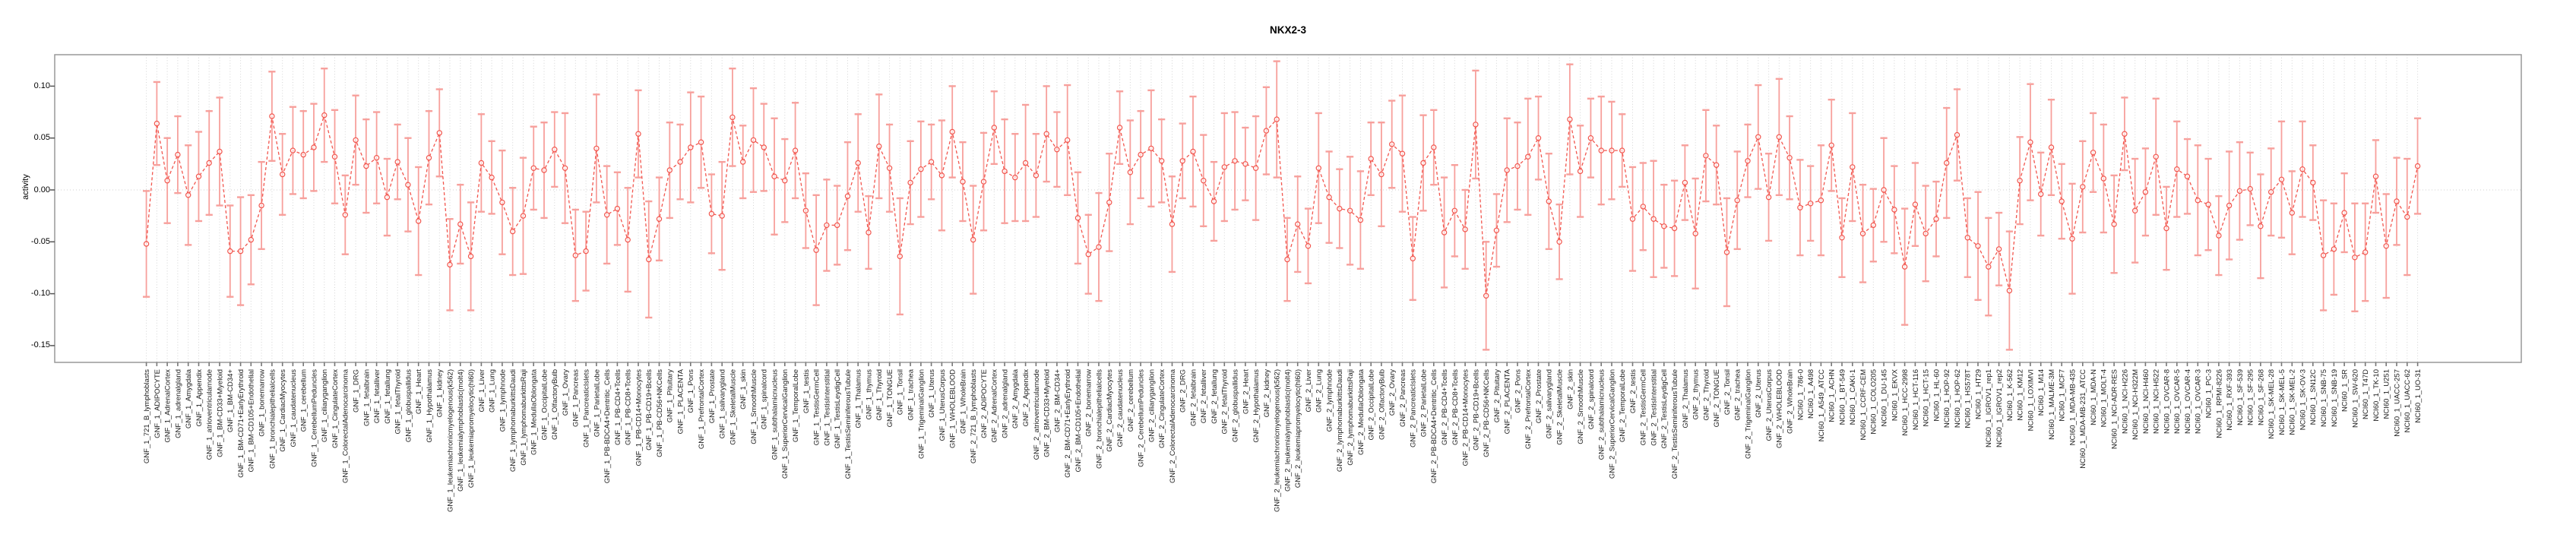 Image resolution: width=2576 pixels, height=547 pixels. I want to click on svg-text: GNF_2_PrefrontalCortex, so click(1529, 409).